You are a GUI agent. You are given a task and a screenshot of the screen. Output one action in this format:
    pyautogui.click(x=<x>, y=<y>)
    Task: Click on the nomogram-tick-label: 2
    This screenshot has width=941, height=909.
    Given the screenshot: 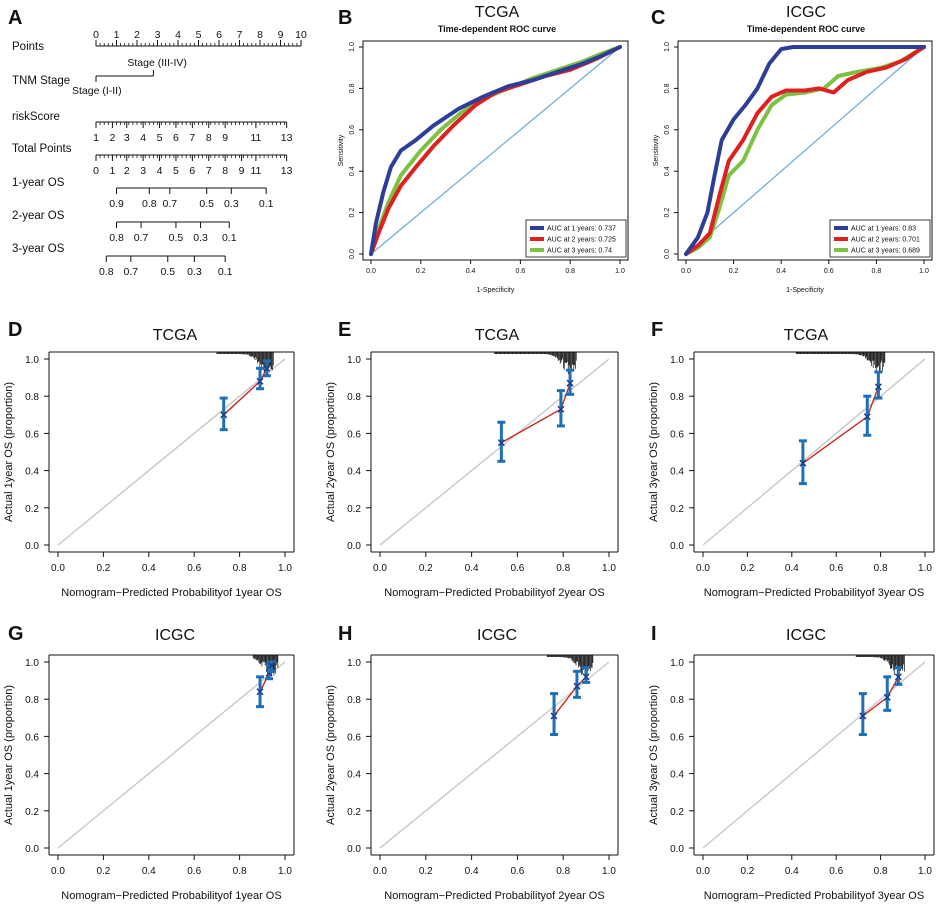 What is the action you would take?
    pyautogui.click(x=127, y=171)
    